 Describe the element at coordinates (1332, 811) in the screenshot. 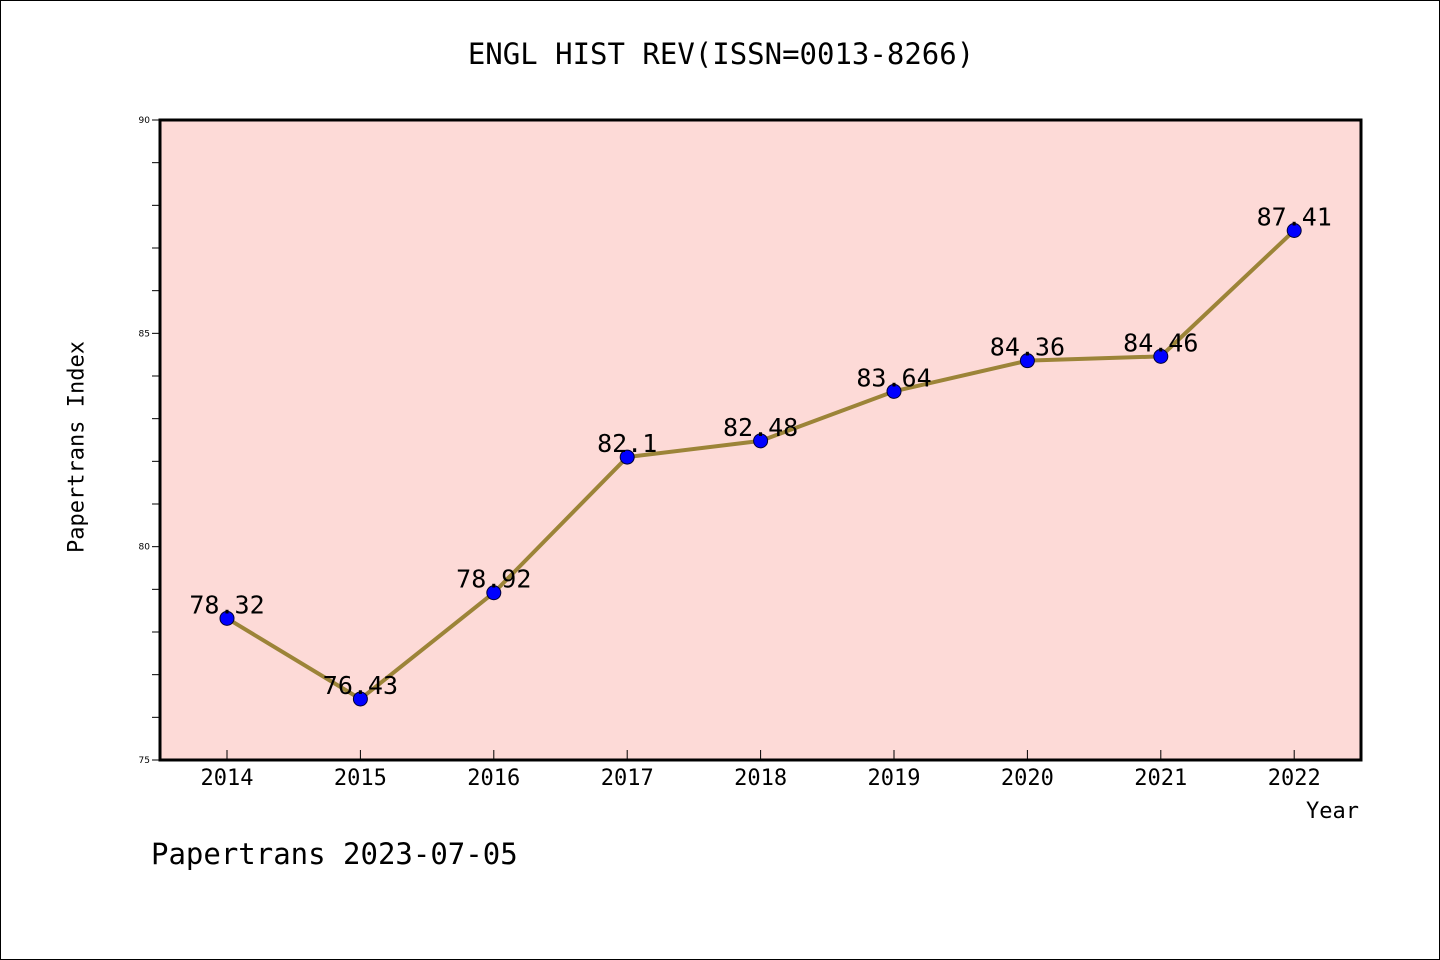

I see `x-axis-label: Year` at that location.